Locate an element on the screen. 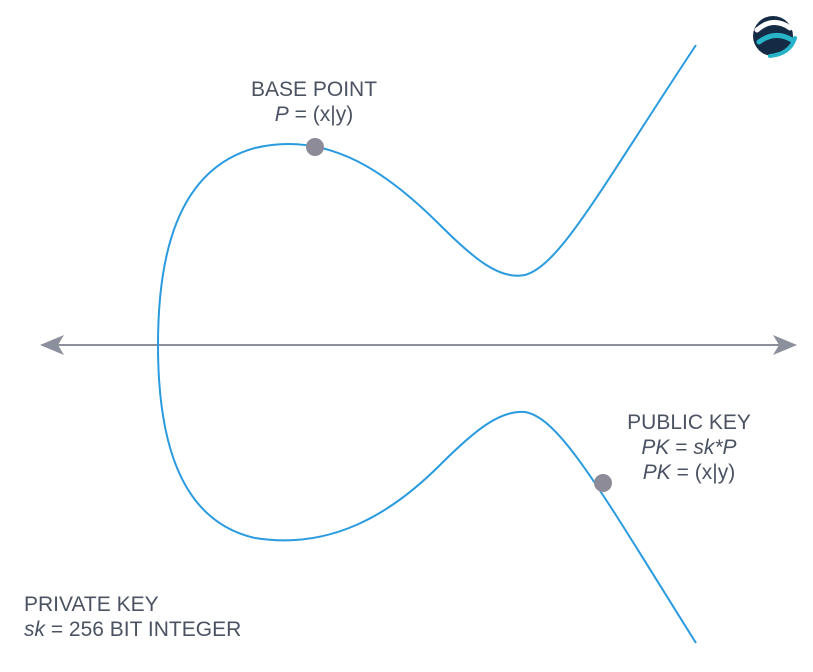  public-key-formula: PK = sk*P is located at coordinates (689, 447).